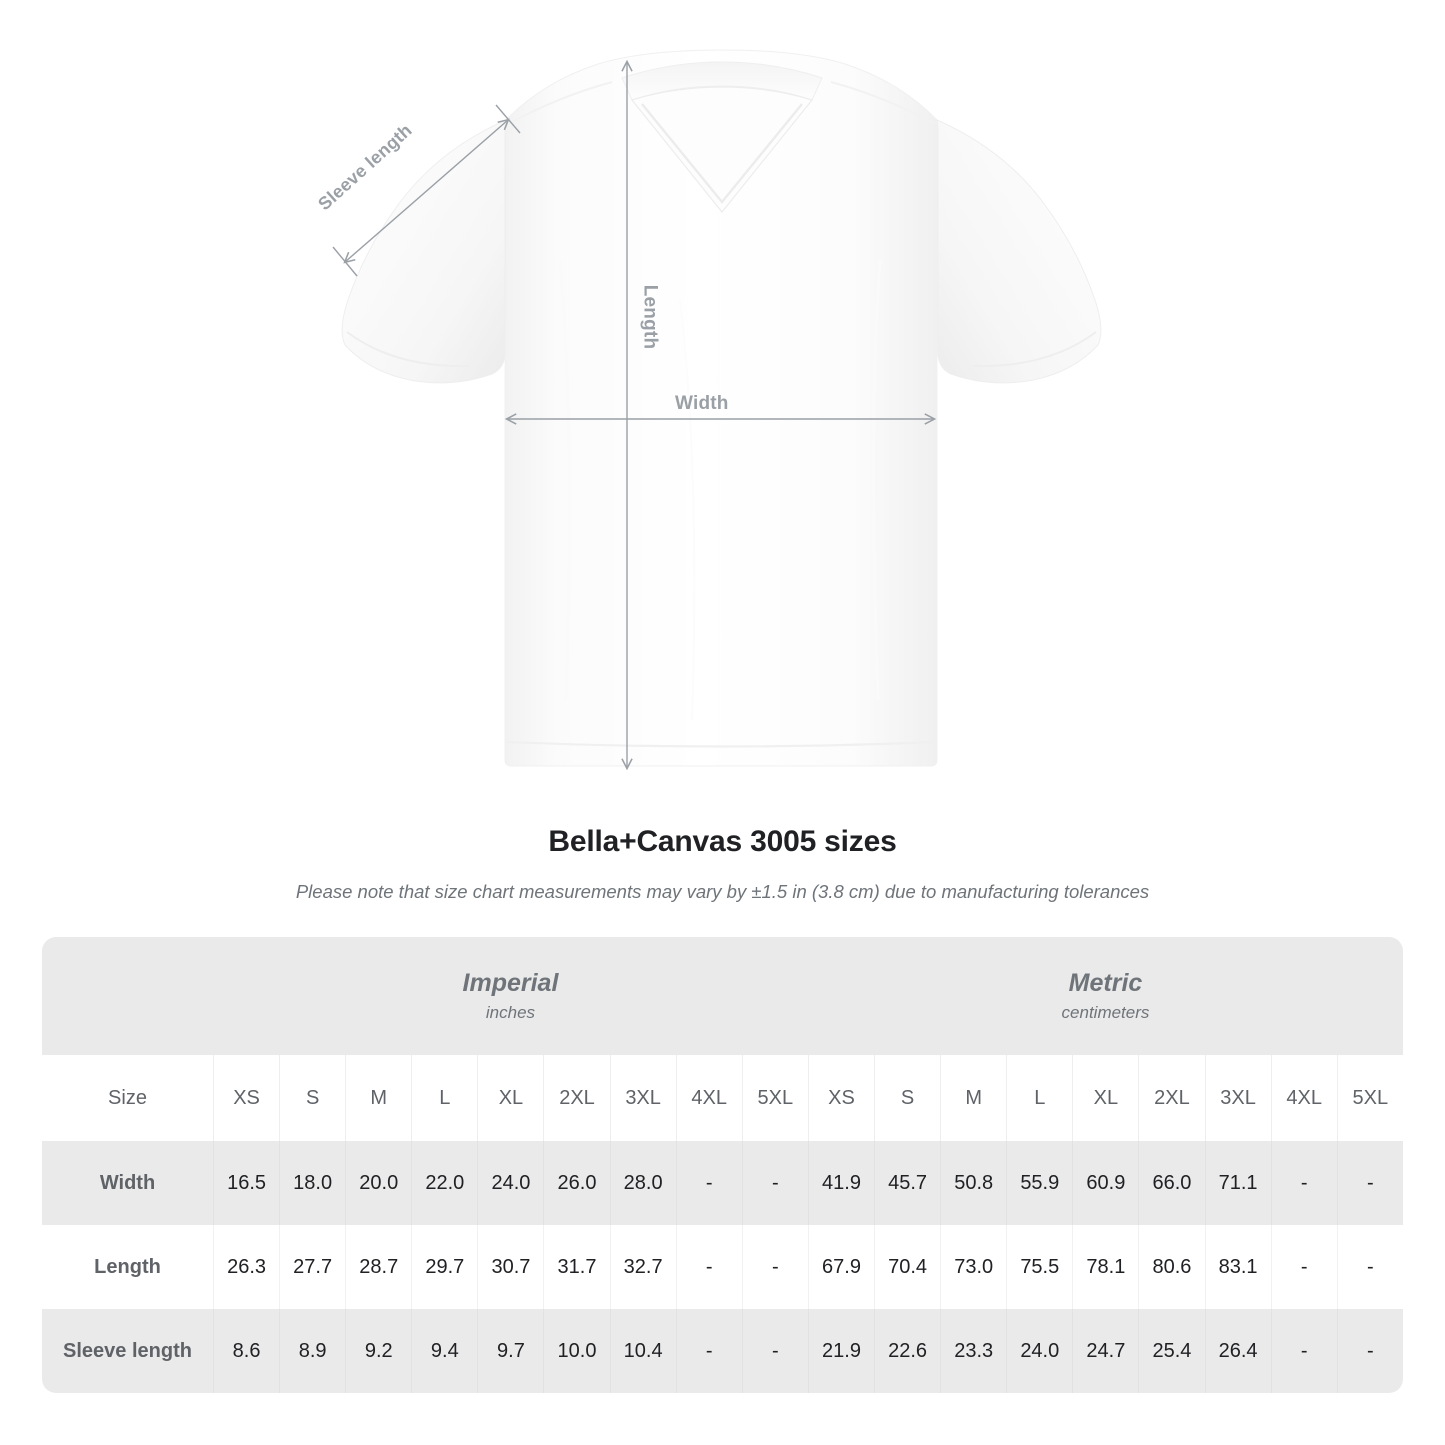  I want to click on col-header-imperial-3xl: 3XL, so click(642, 1098).